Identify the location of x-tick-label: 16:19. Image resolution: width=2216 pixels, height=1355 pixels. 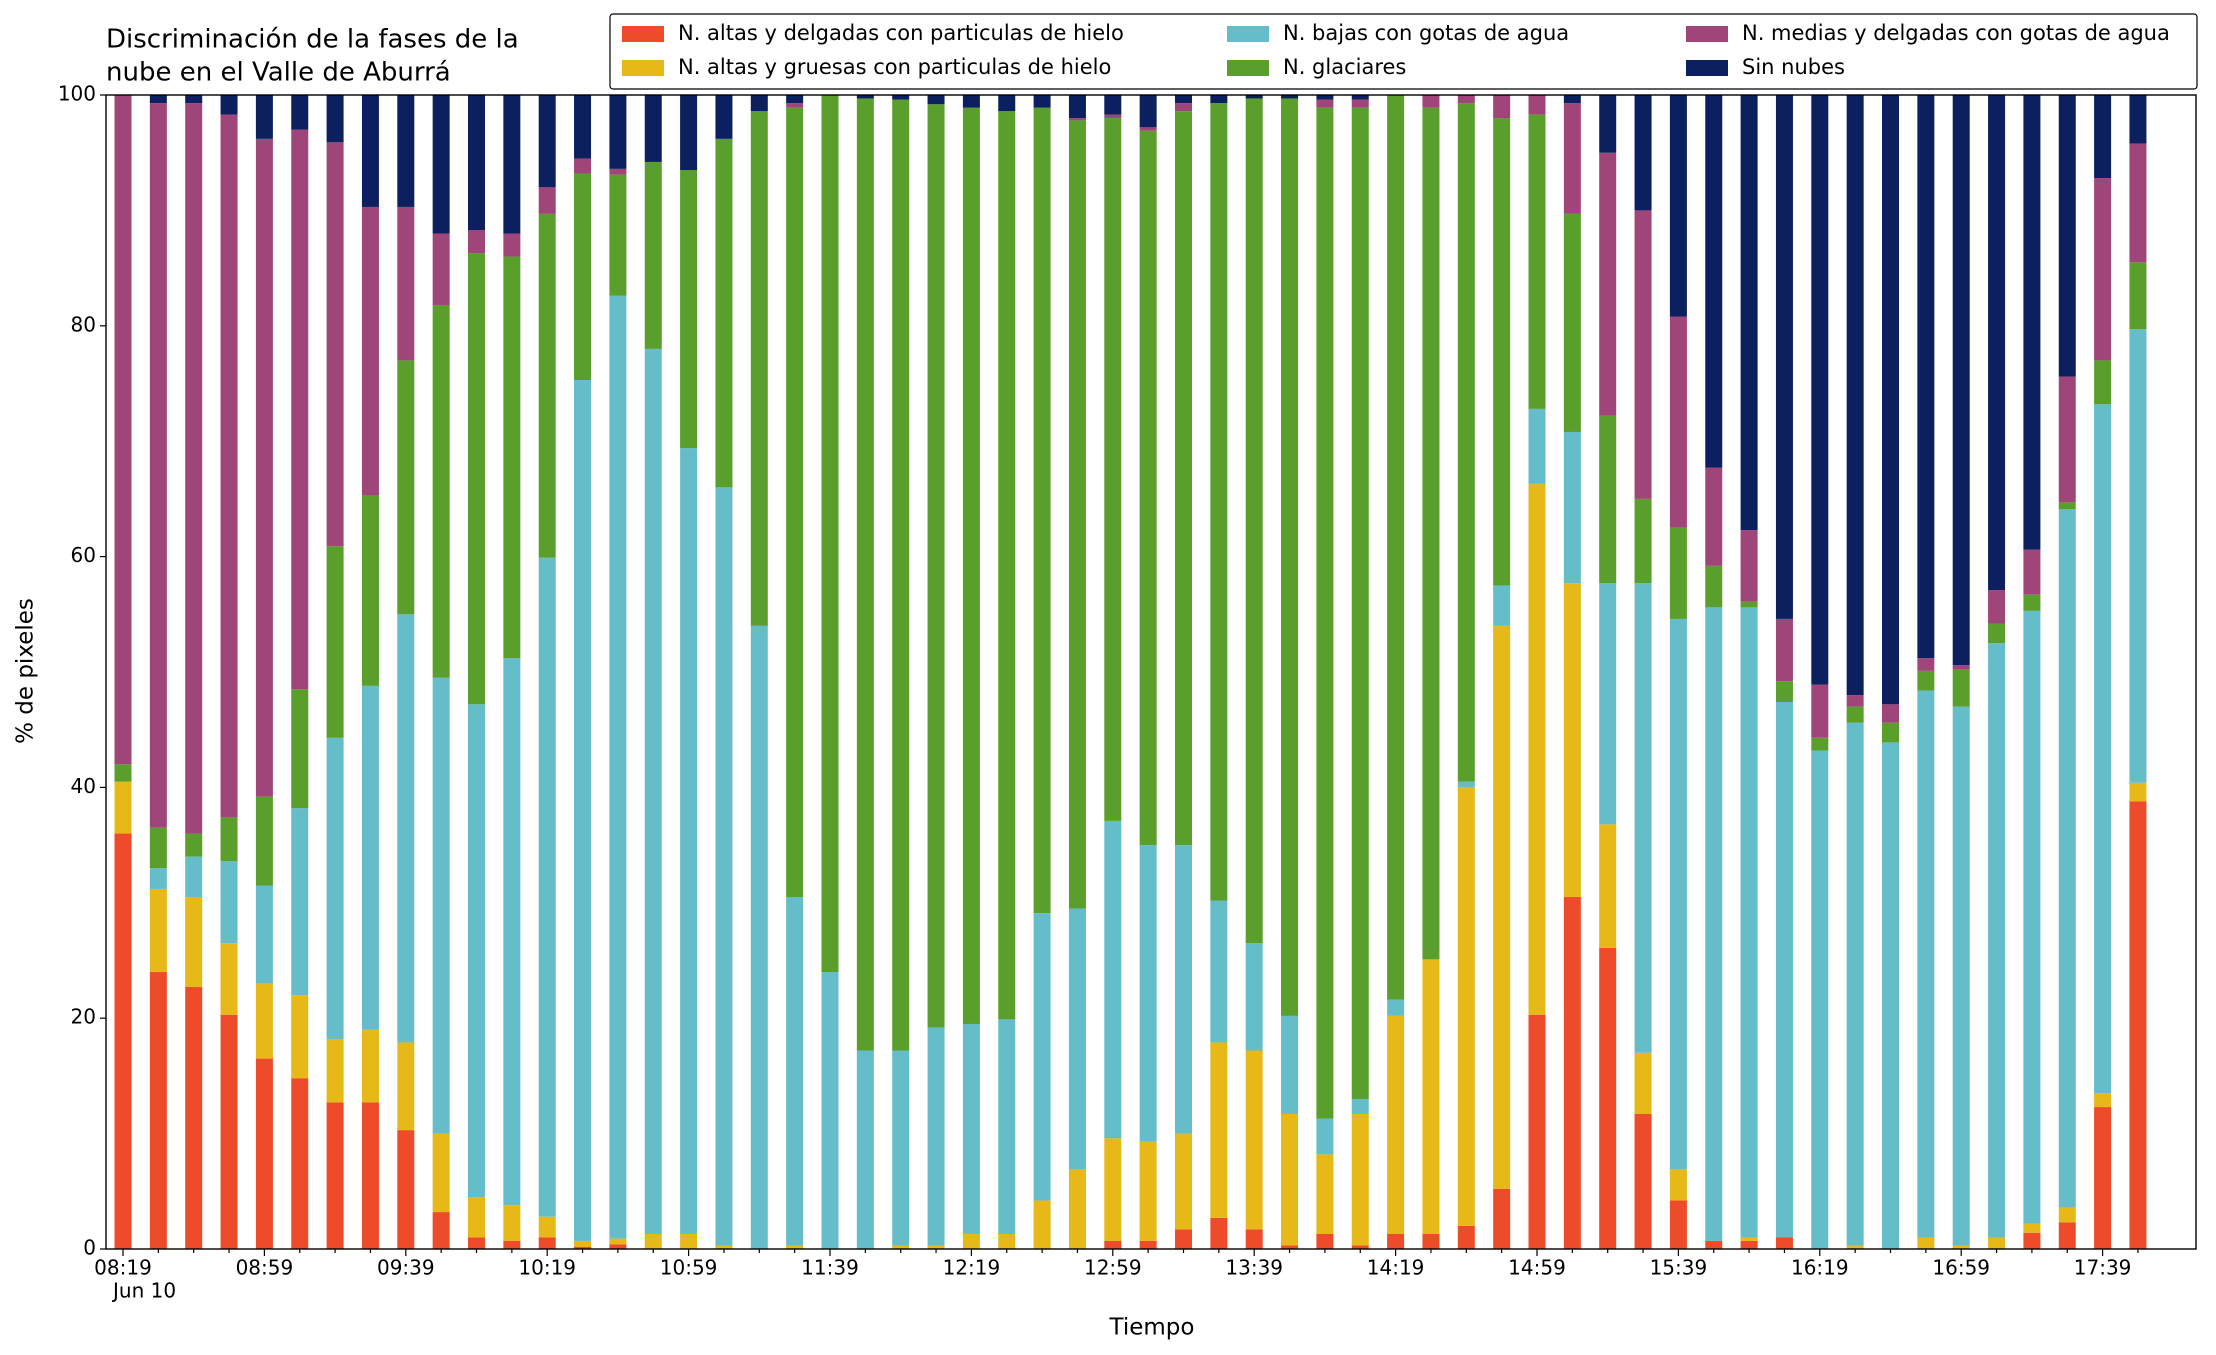
(1820, 1268).